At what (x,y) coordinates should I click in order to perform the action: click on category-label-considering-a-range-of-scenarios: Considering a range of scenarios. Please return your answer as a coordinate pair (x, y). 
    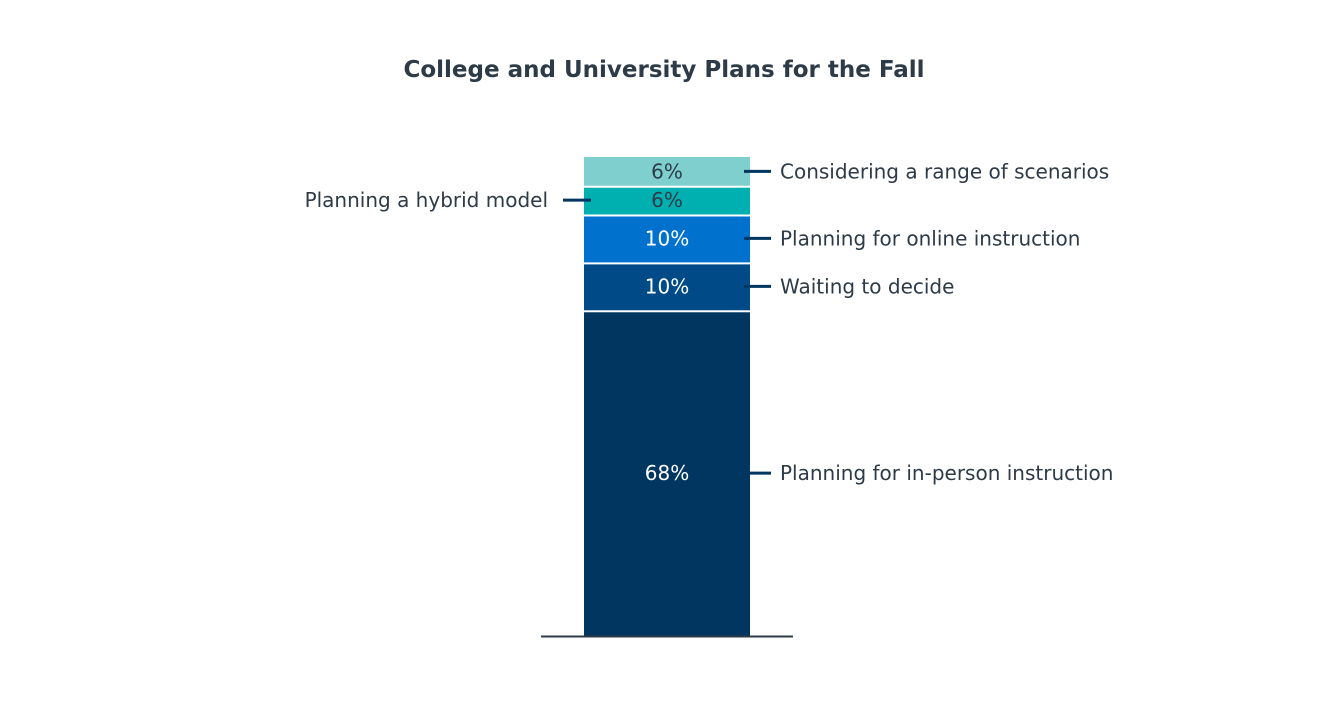
    Looking at the image, I should click on (944, 171).